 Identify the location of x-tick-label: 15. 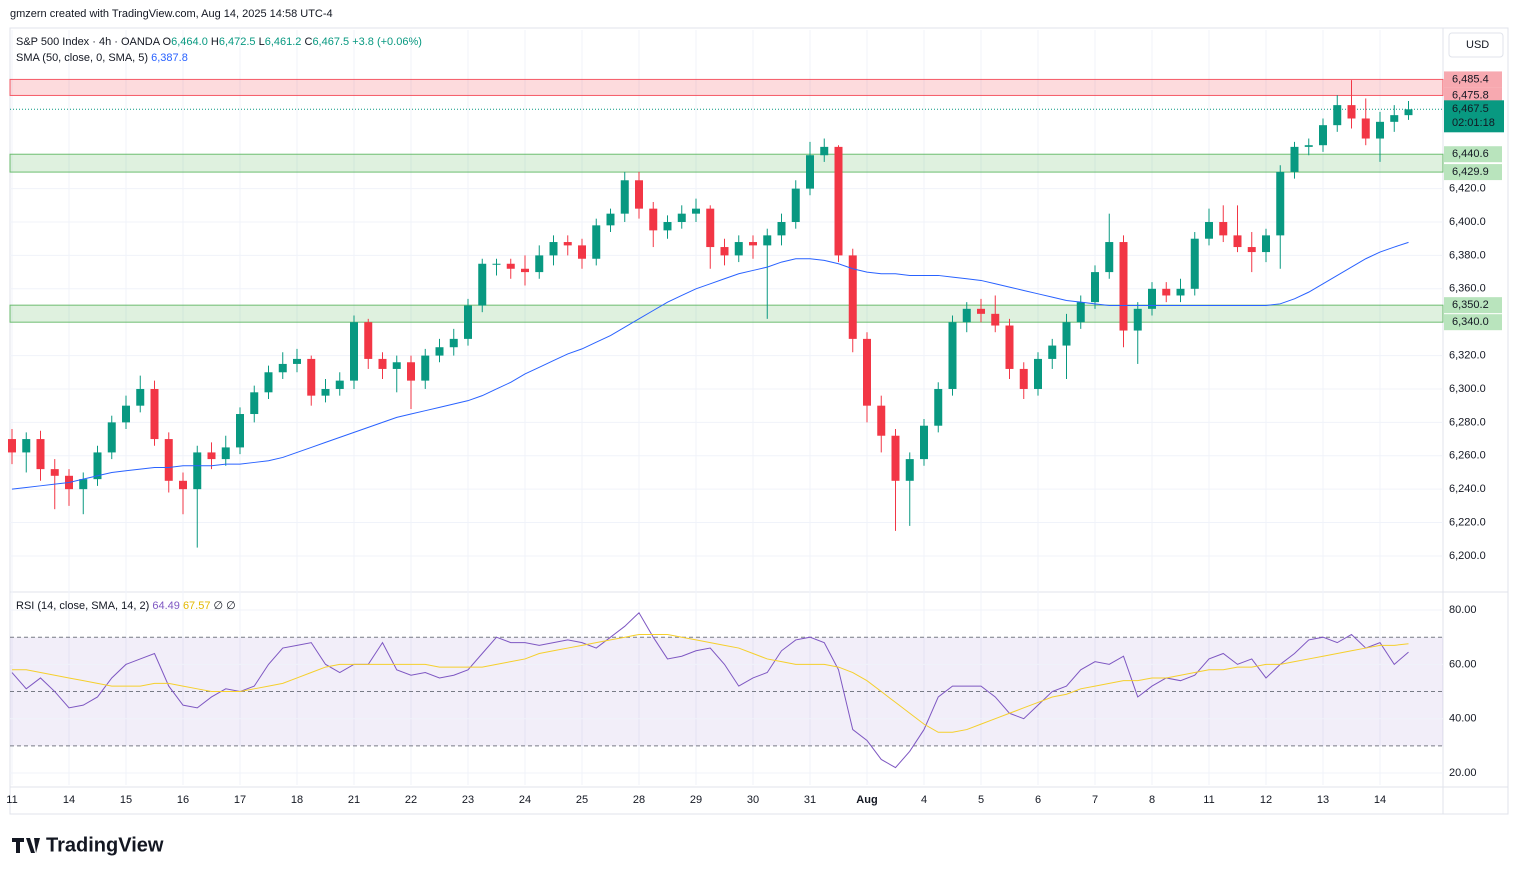
(126, 800).